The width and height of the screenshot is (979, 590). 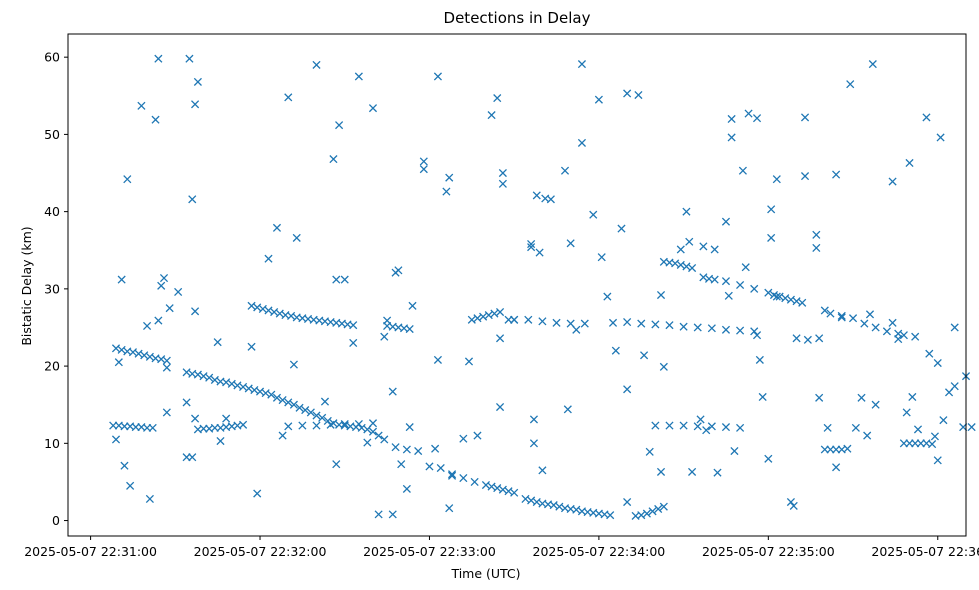 I want to click on y-axis: 0 10 20 30 40 50 60, so click(x=56, y=289).